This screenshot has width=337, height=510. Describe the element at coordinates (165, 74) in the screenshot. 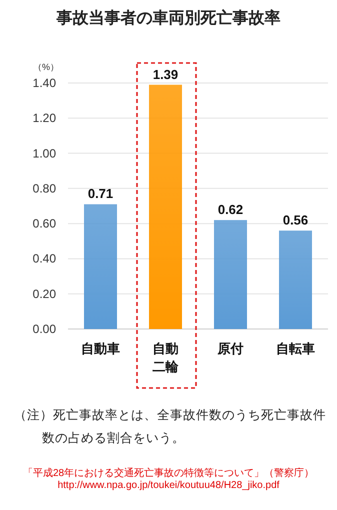

I see `data-label: 1.39` at that location.